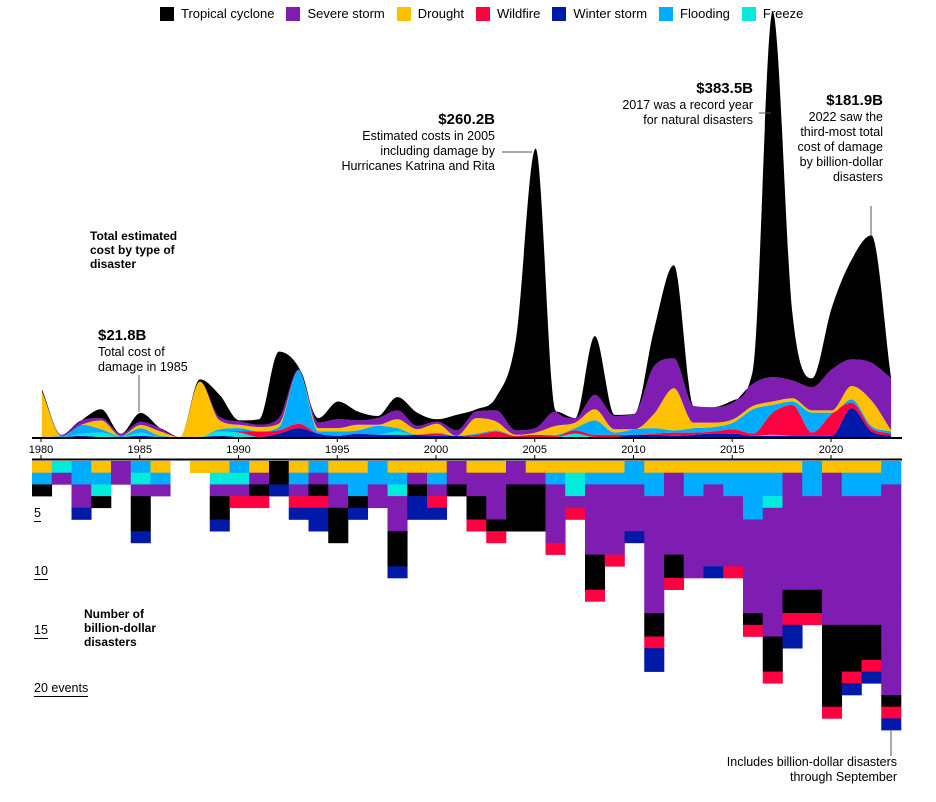  I want to click on annotation-2005-value: $260.2B, so click(466, 119).